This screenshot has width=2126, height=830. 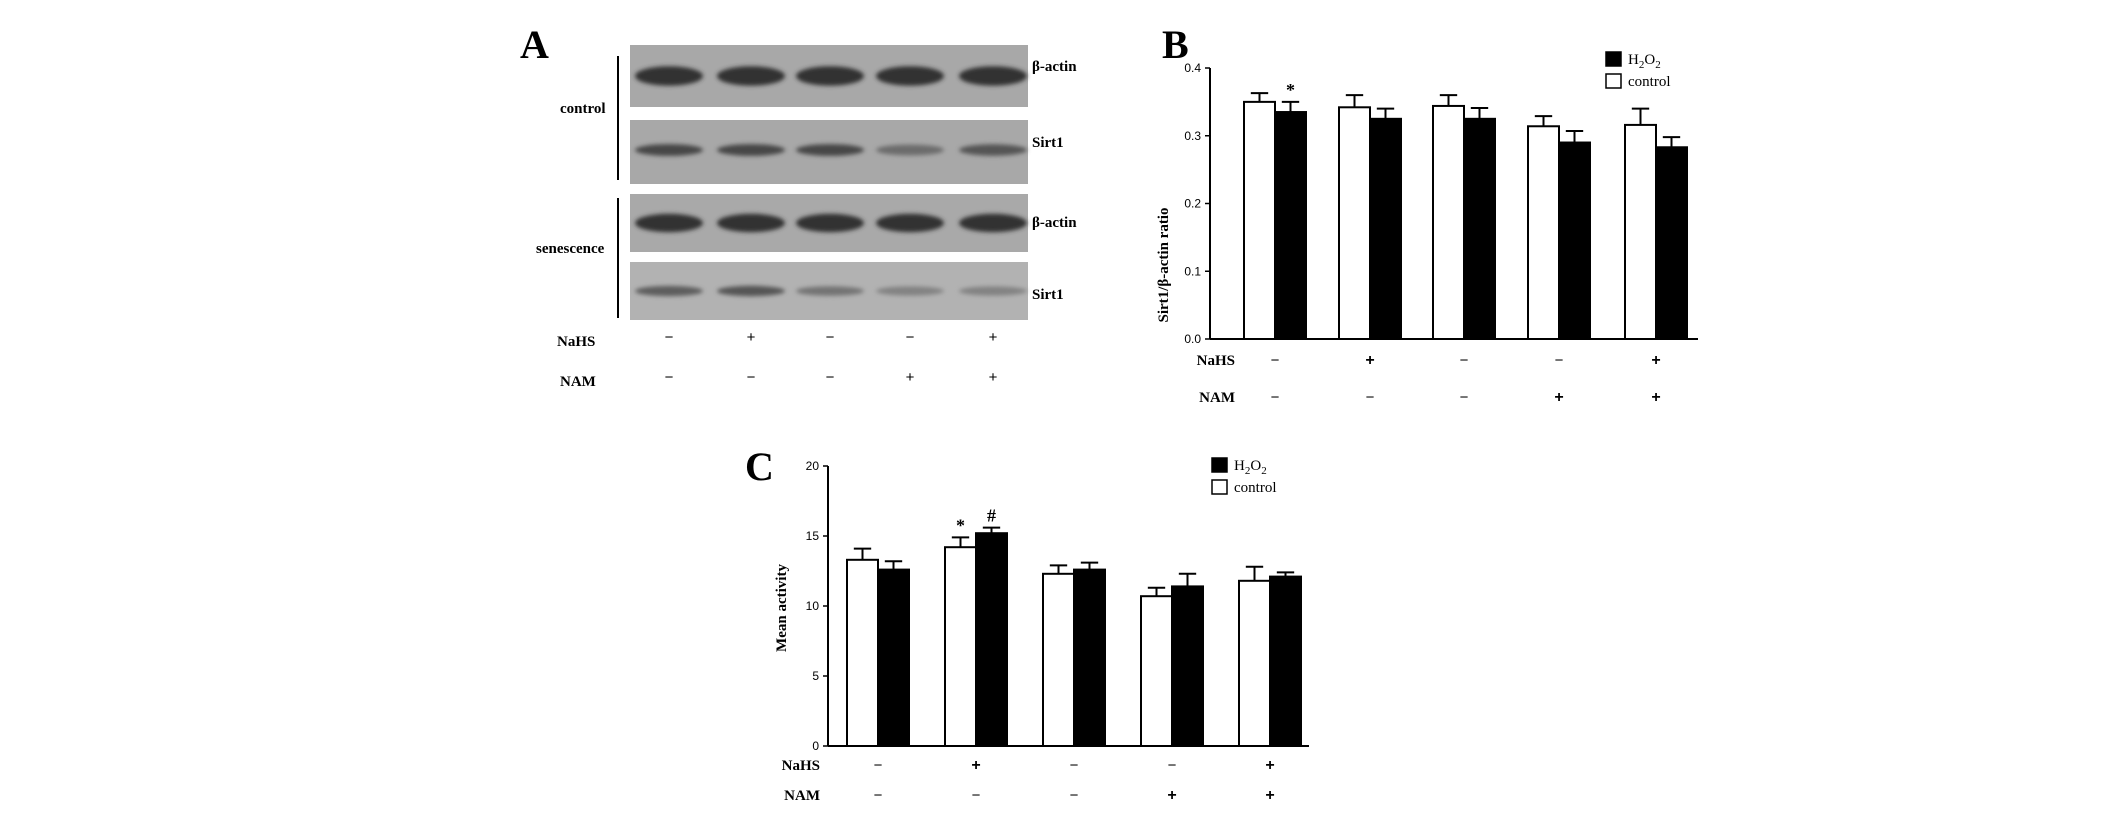 I want to click on y-tick-label-2: 10, so click(x=813, y=606).